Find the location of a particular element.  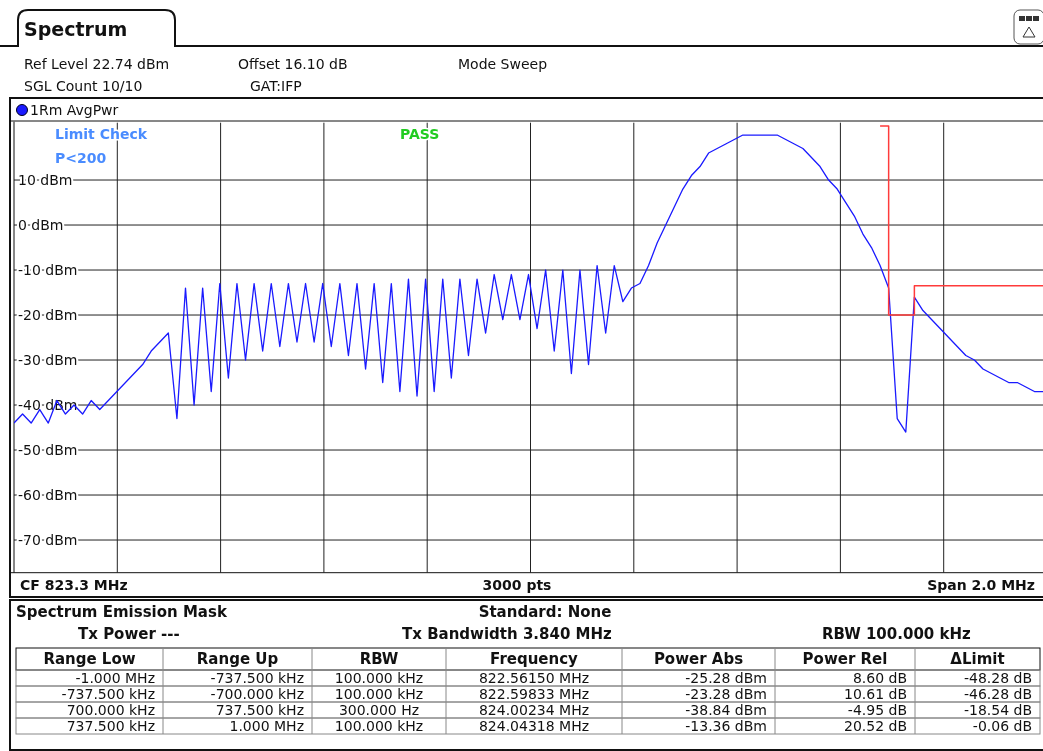

text: 822.56150 MHz is located at coordinates (534, 678).